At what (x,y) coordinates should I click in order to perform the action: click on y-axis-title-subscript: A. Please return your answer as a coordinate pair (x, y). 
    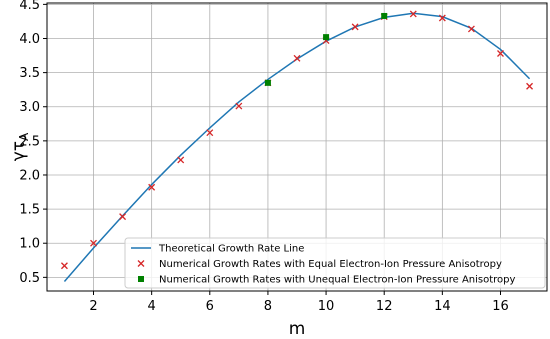
    Looking at the image, I should click on (24, 136).